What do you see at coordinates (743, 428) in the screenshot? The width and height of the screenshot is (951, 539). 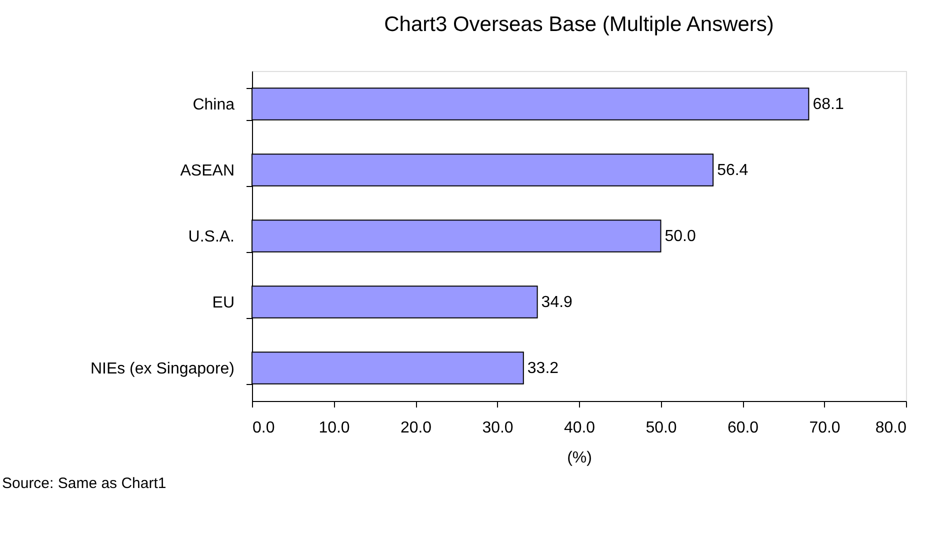 I see `x-tick-label: 60.0` at bounding box center [743, 428].